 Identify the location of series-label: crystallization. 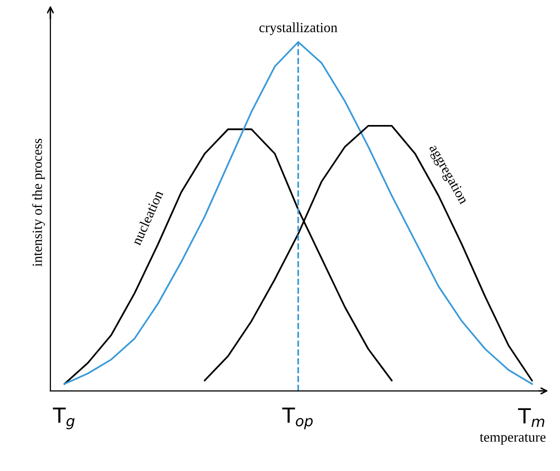
(298, 29).